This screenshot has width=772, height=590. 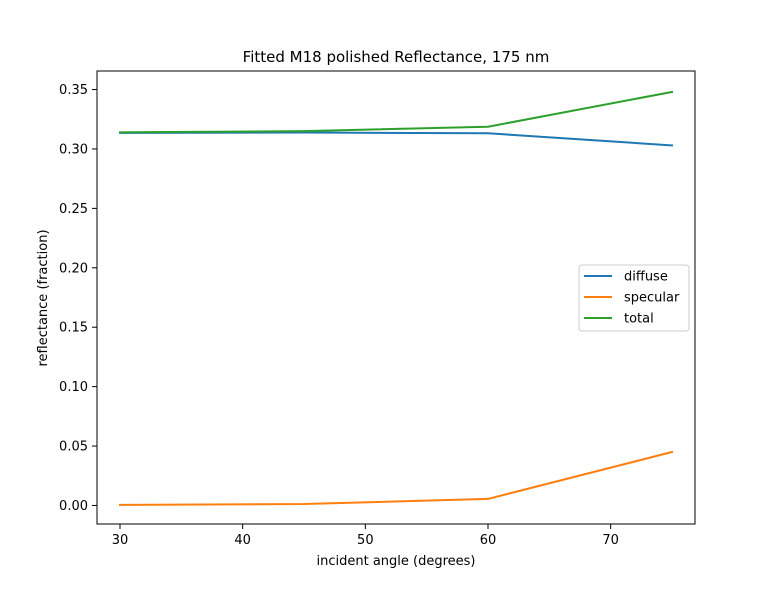 I want to click on y-tick-label: 0.20, so click(x=73, y=268).